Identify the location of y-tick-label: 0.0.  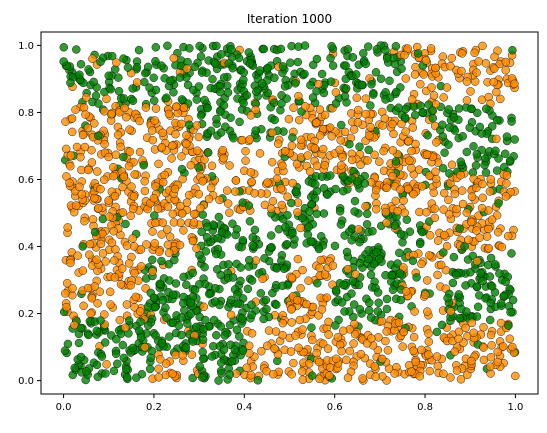
(26, 381).